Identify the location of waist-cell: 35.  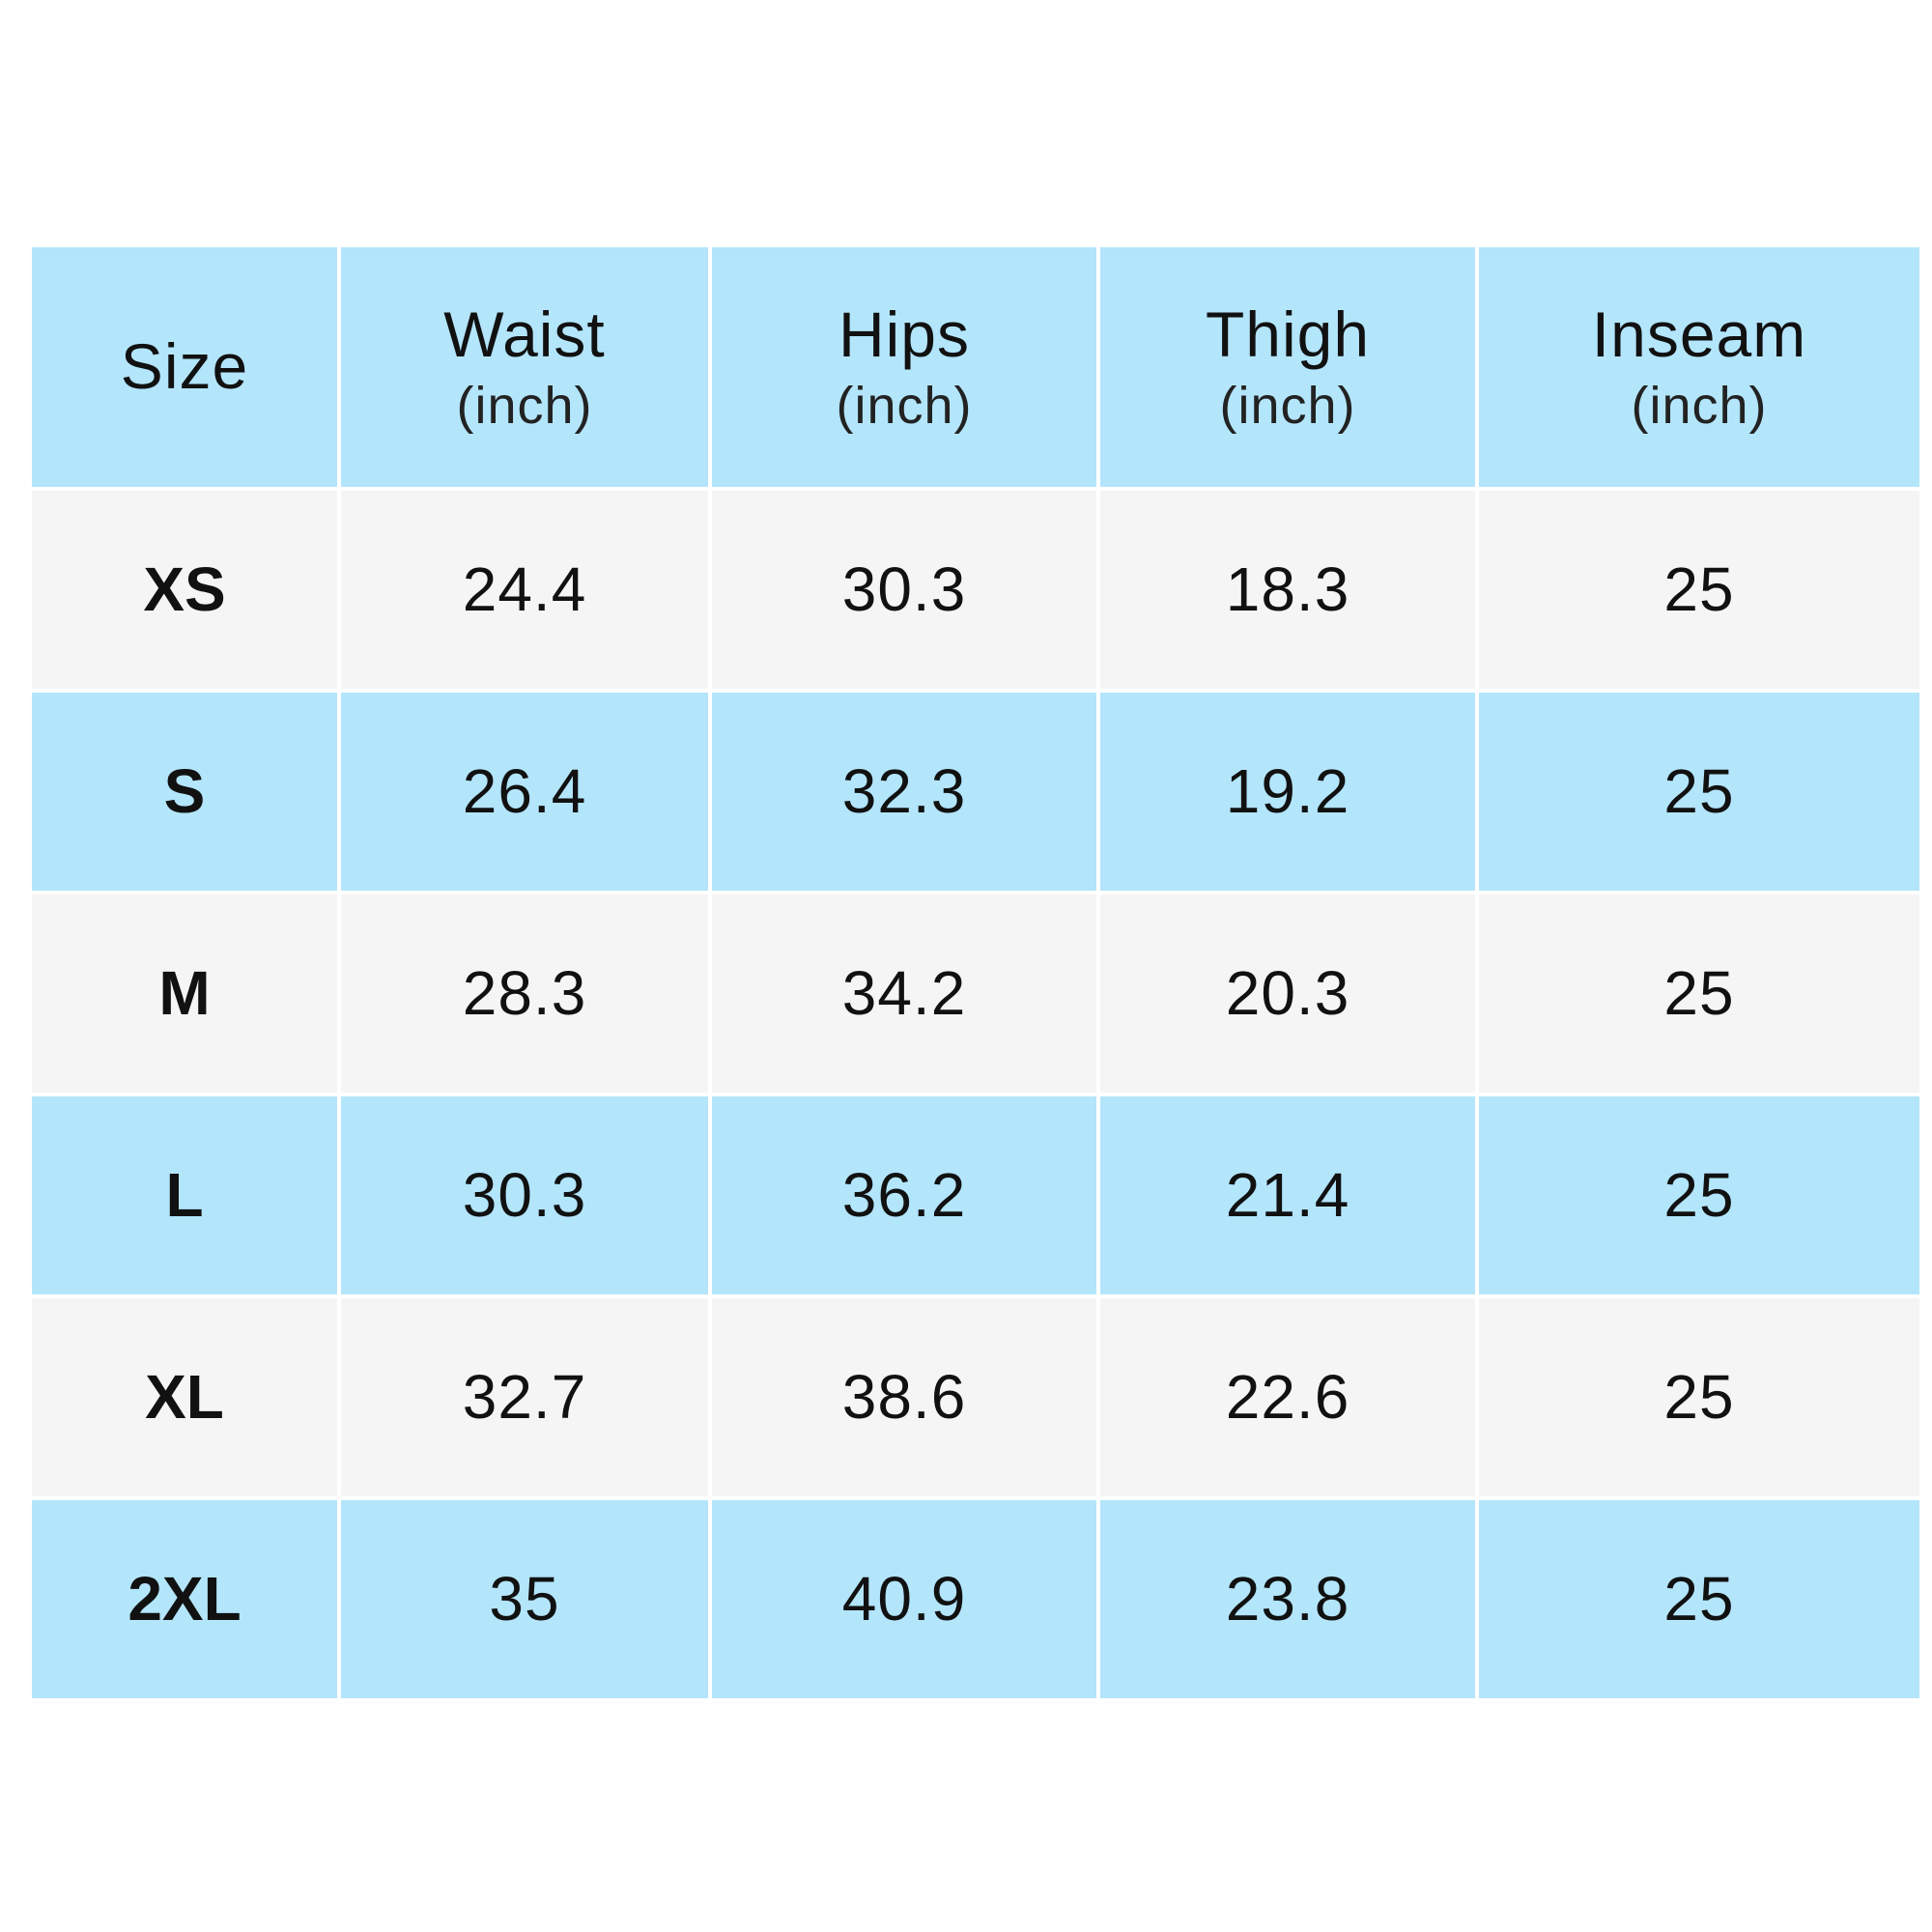
(524, 1599).